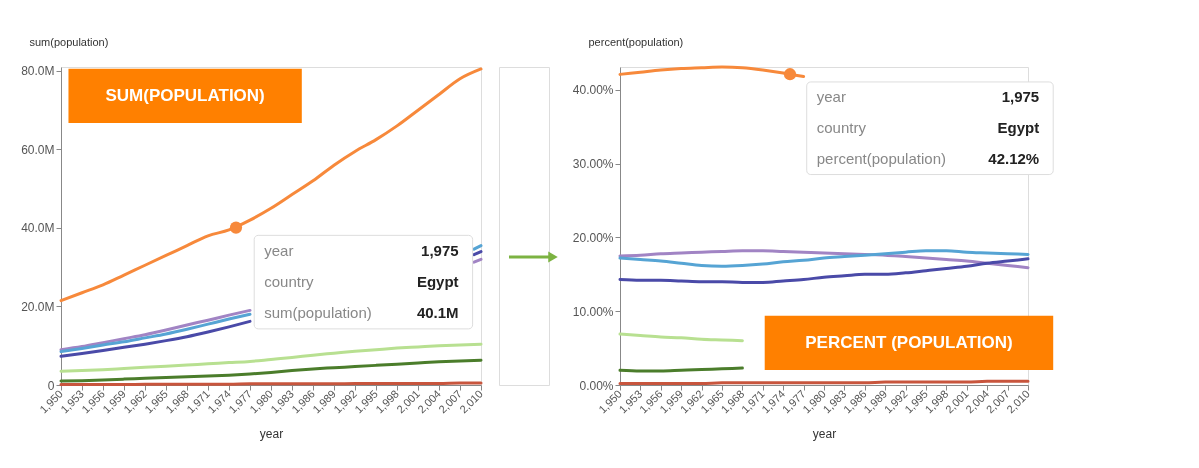 The height and width of the screenshot is (468, 1199). I want to click on y-tick-label: 40.0M, so click(38, 228).